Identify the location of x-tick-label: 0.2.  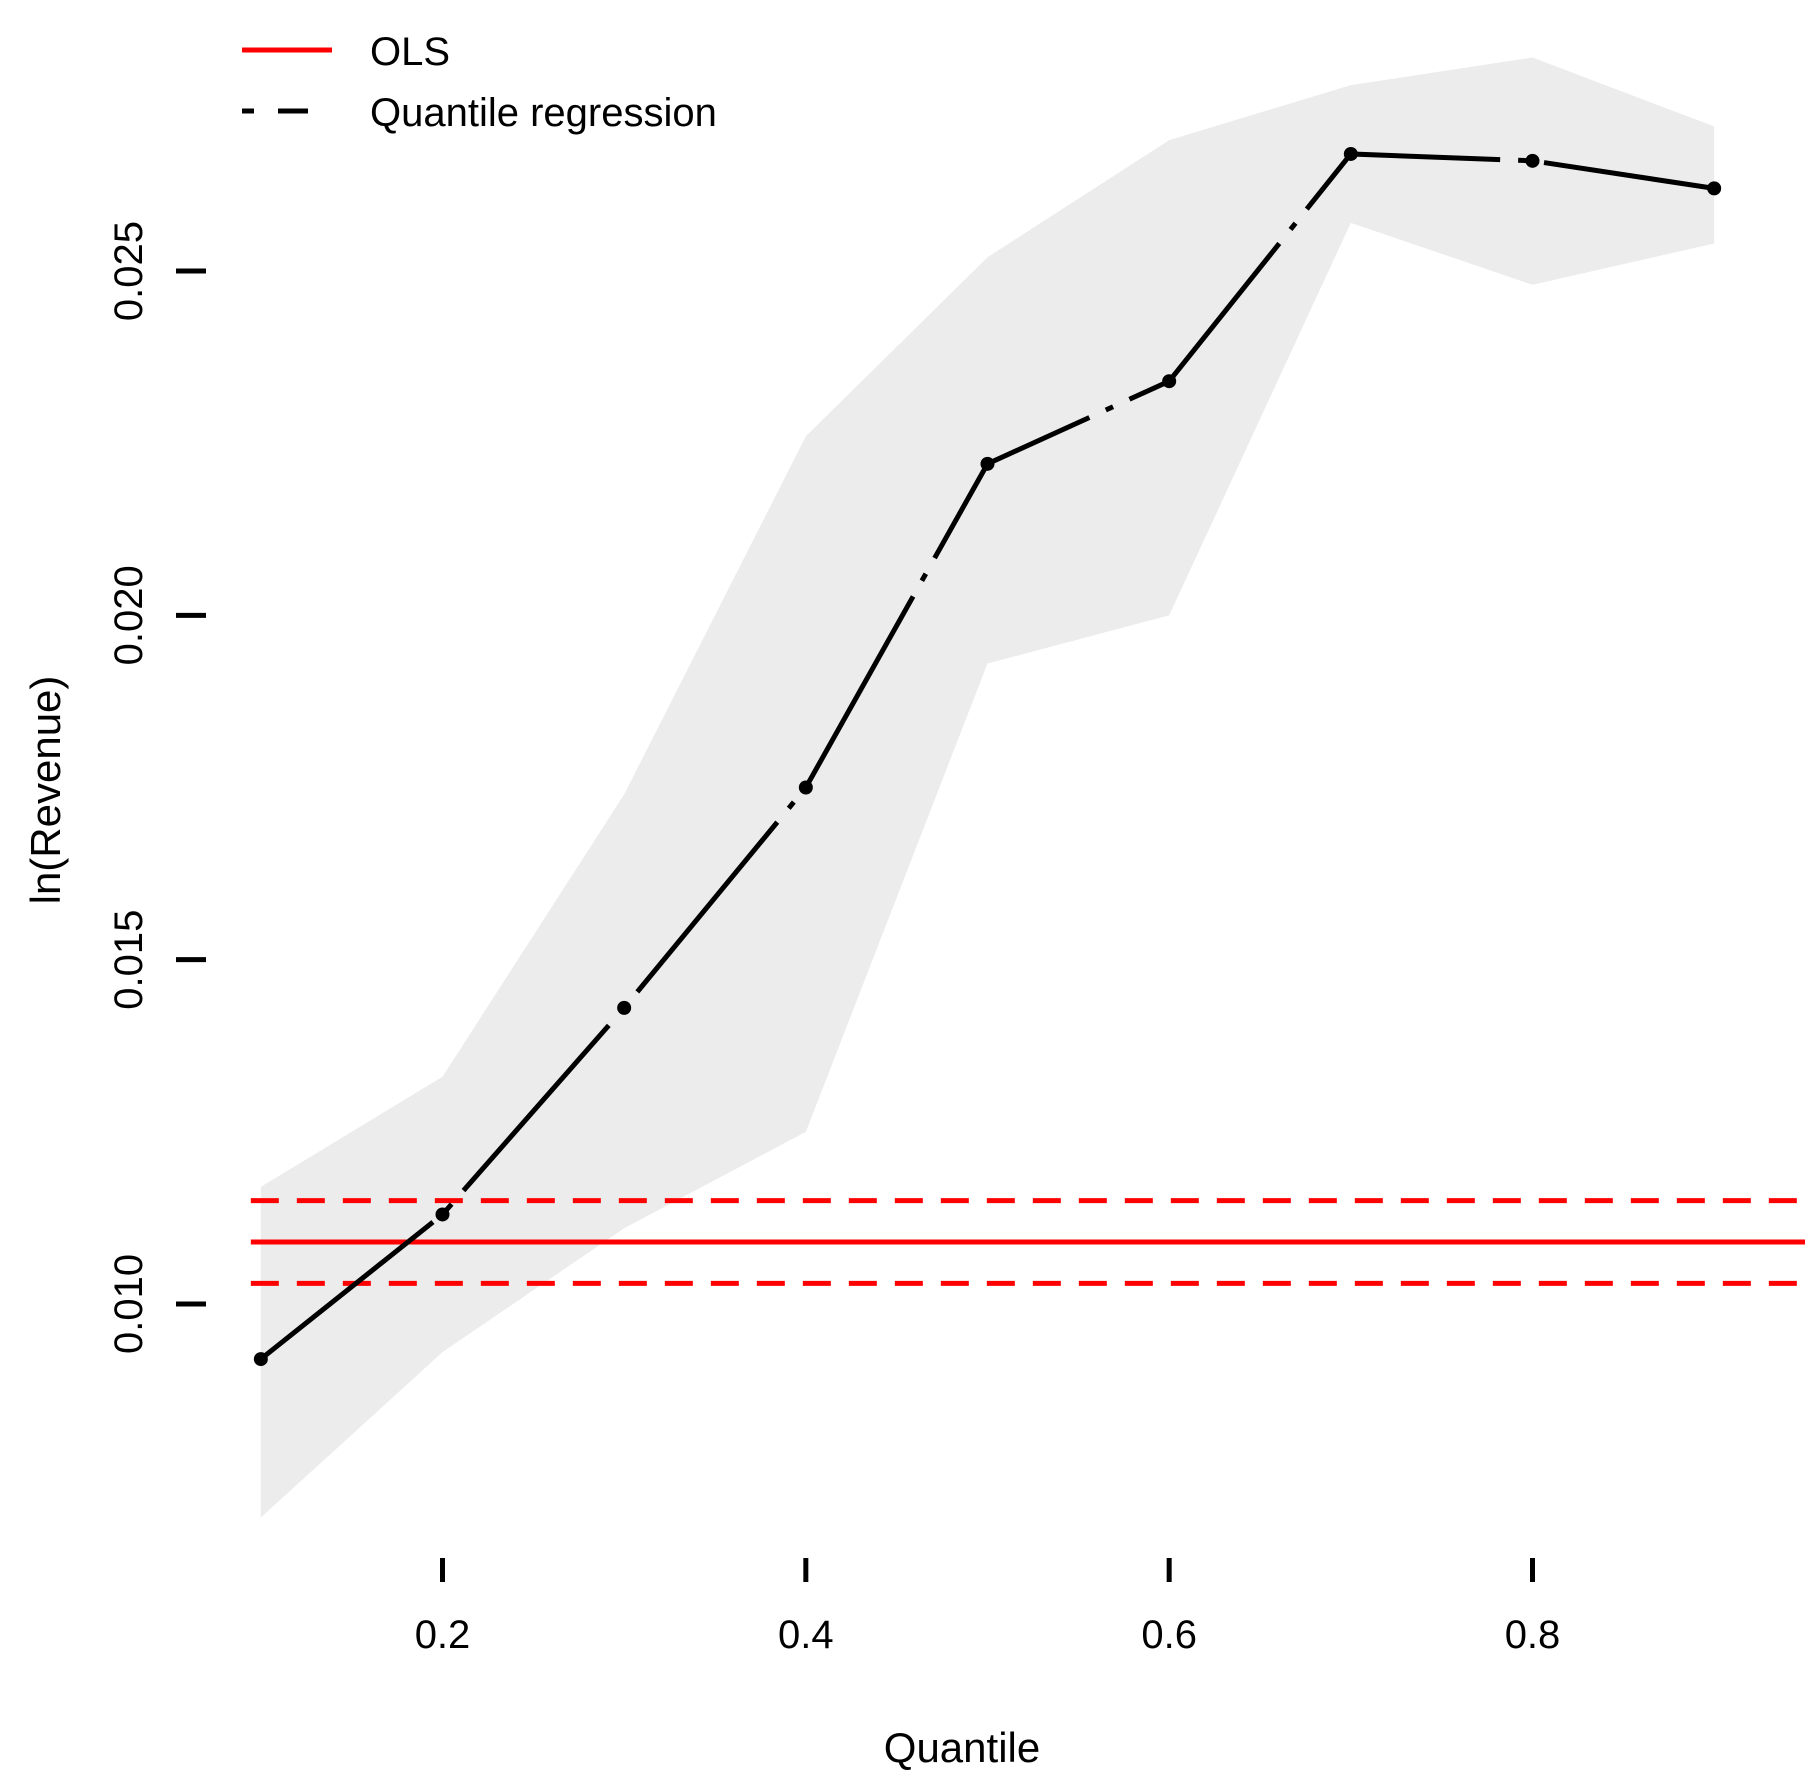
(443, 1635).